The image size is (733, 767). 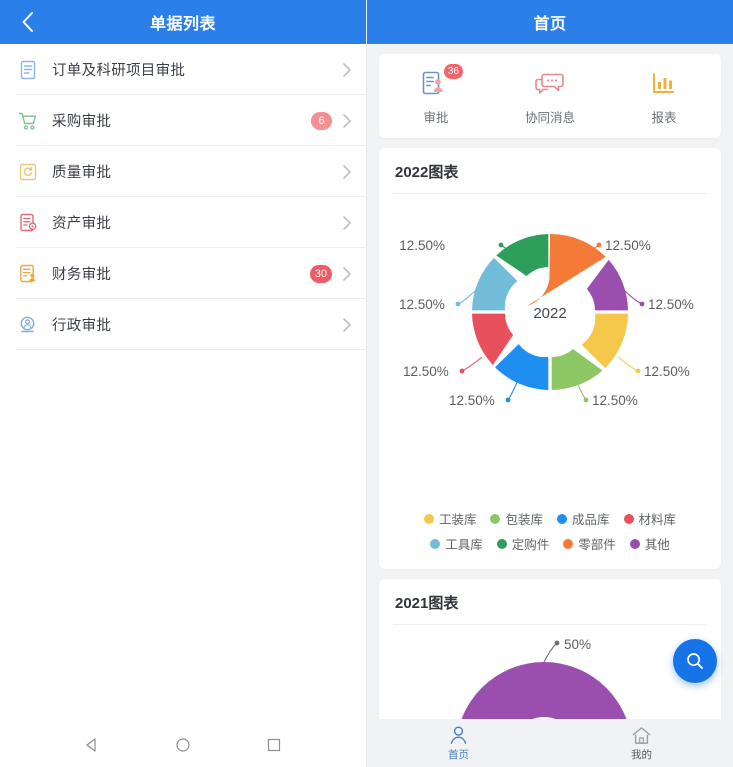 What do you see at coordinates (92, 745) in the screenshot?
I see `back-triangle-icon` at bounding box center [92, 745].